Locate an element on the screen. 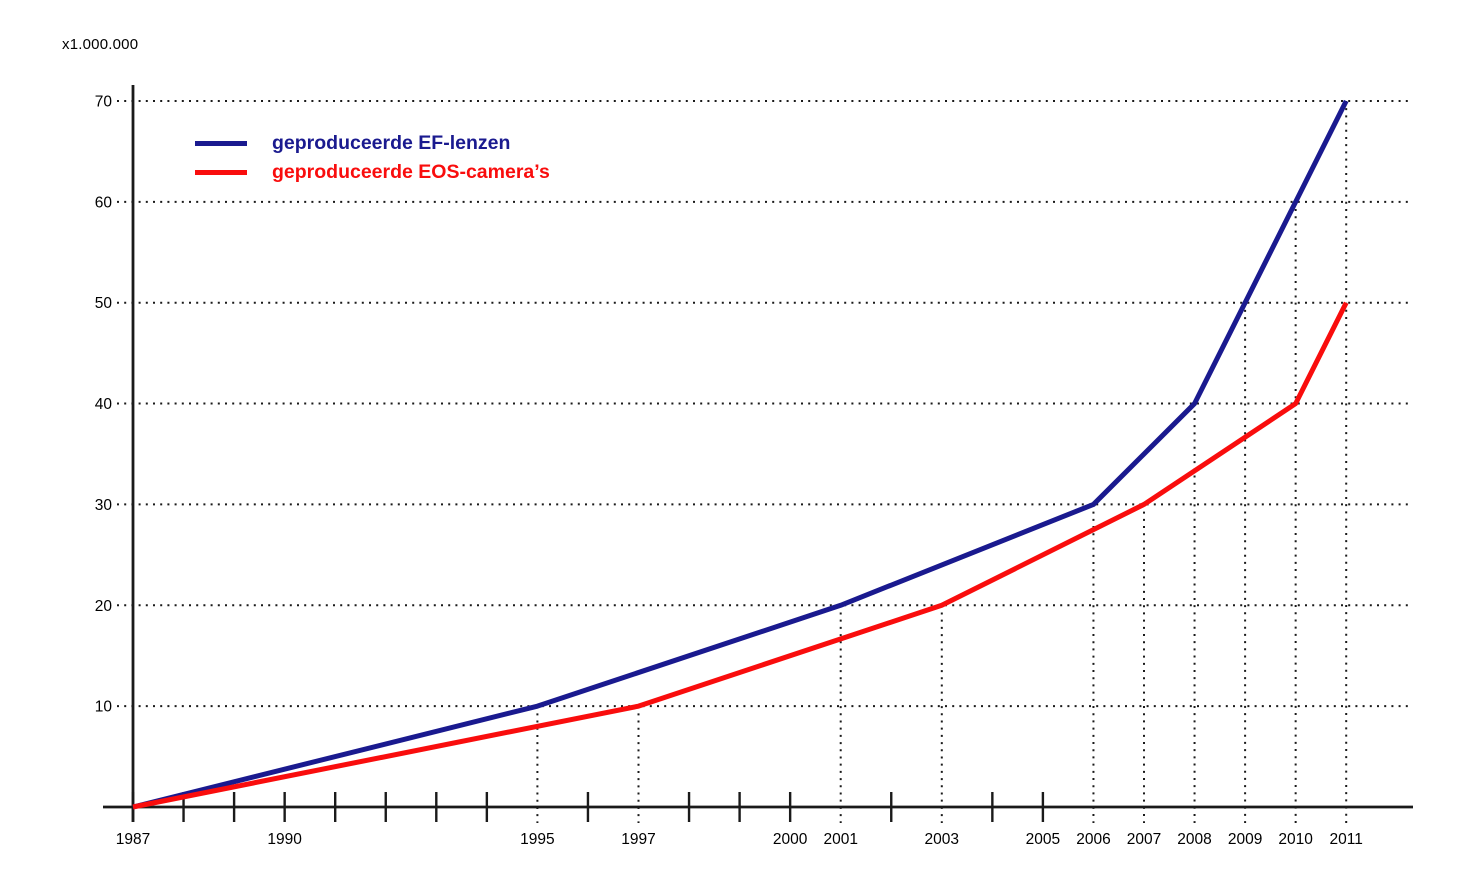  y-axis-unit-label: x1.000.000 is located at coordinates (100, 44).